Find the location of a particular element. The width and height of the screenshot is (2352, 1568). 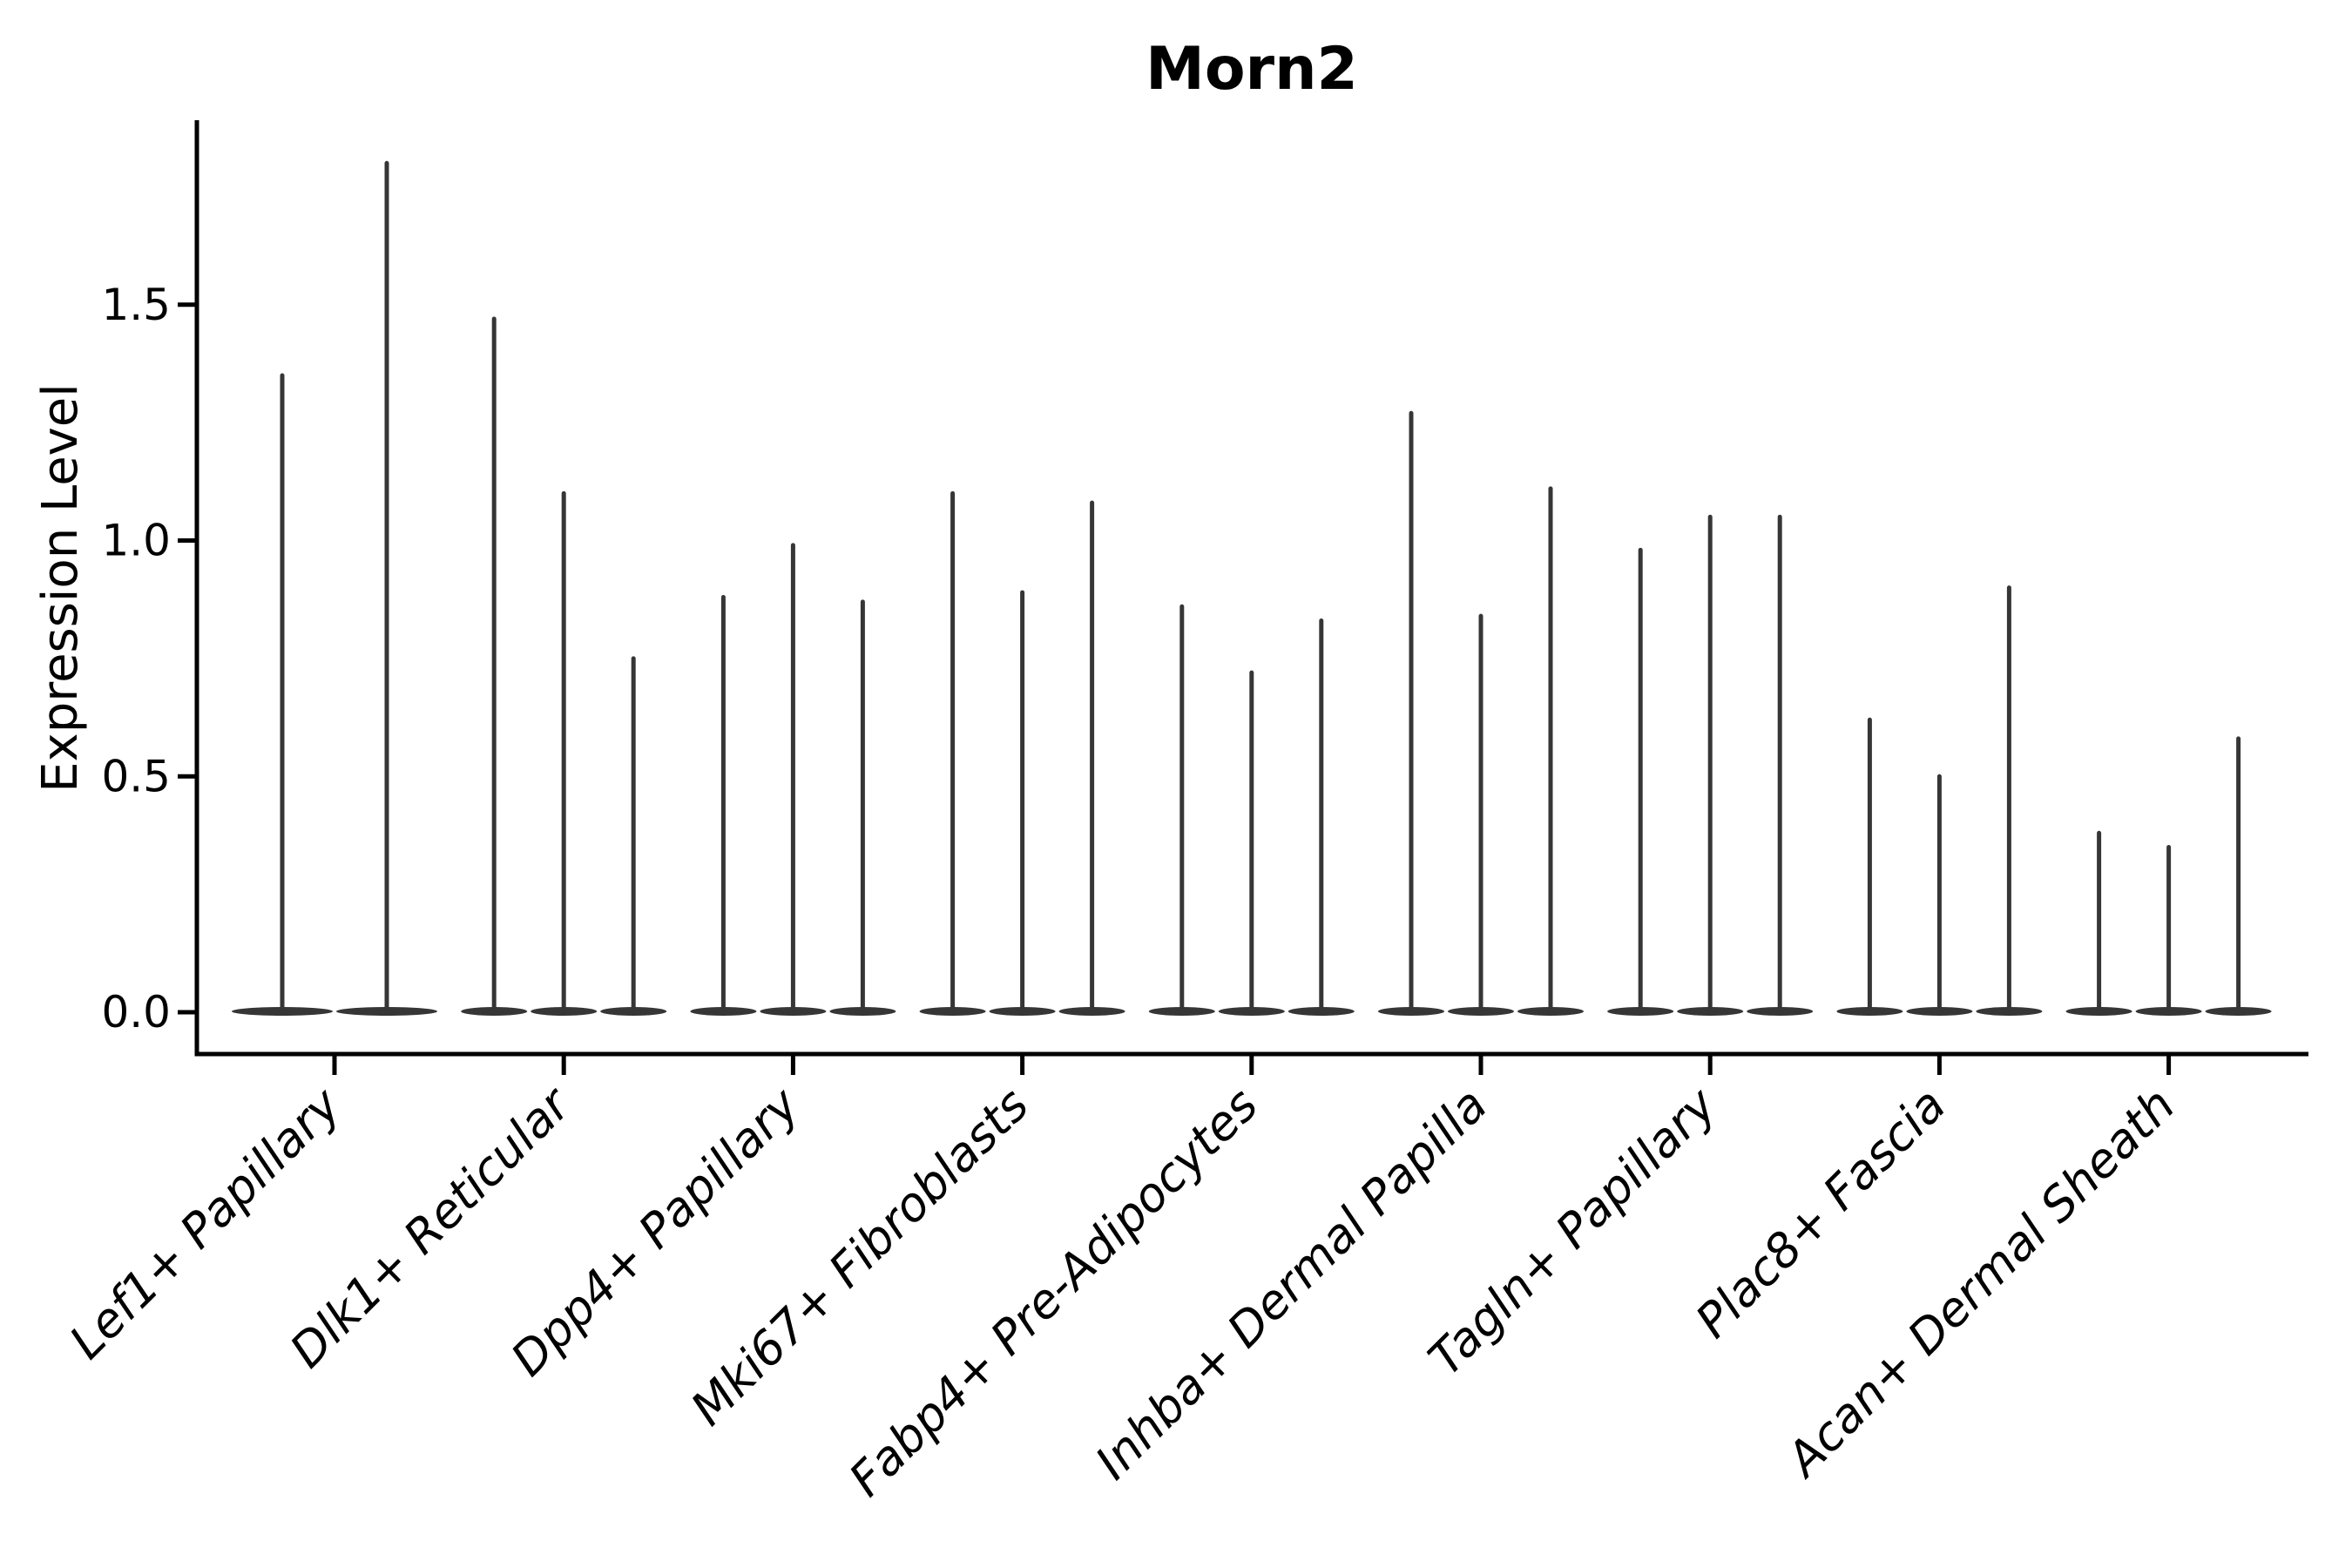

y-tick-label: 0.5 is located at coordinates (136, 776).